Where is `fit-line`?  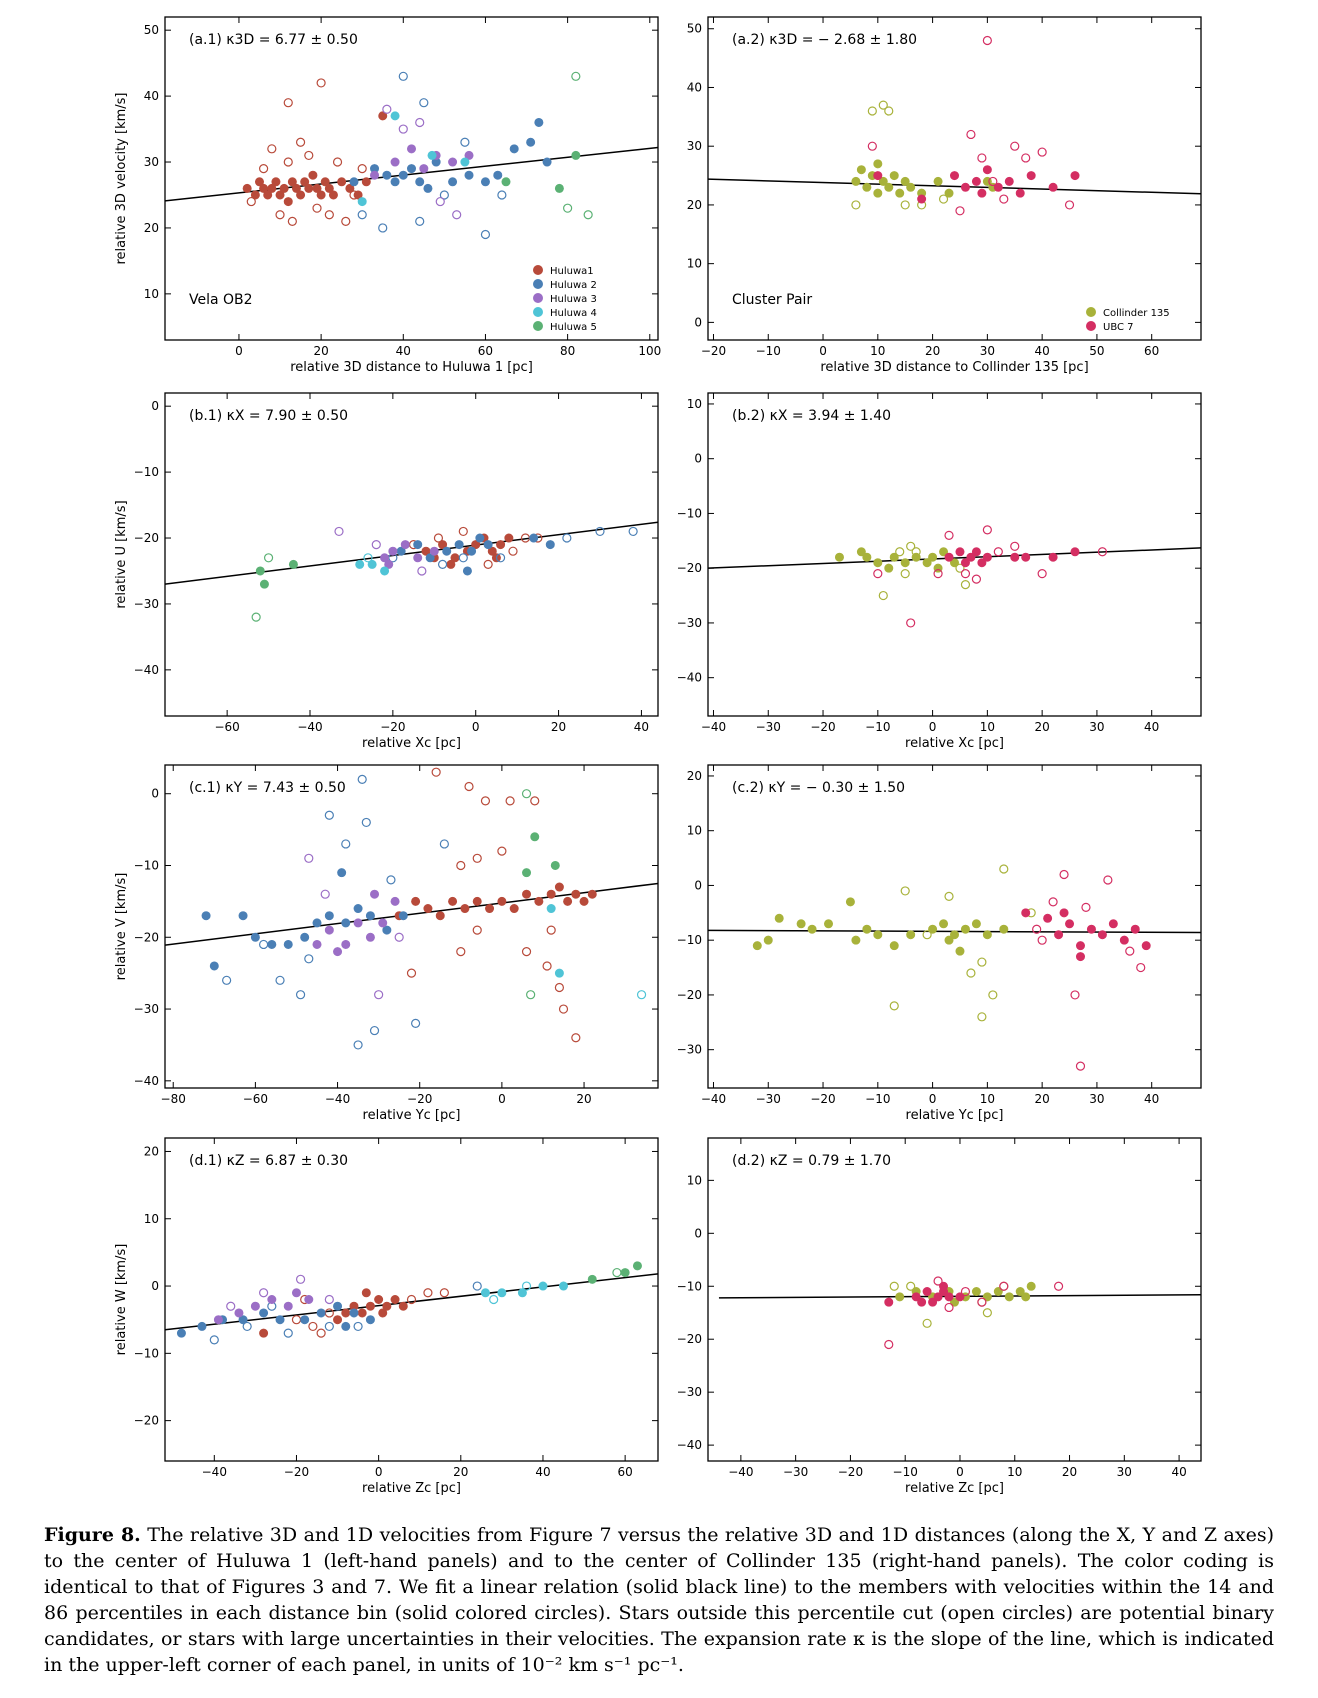
fit-line is located at coordinates (954, 558).